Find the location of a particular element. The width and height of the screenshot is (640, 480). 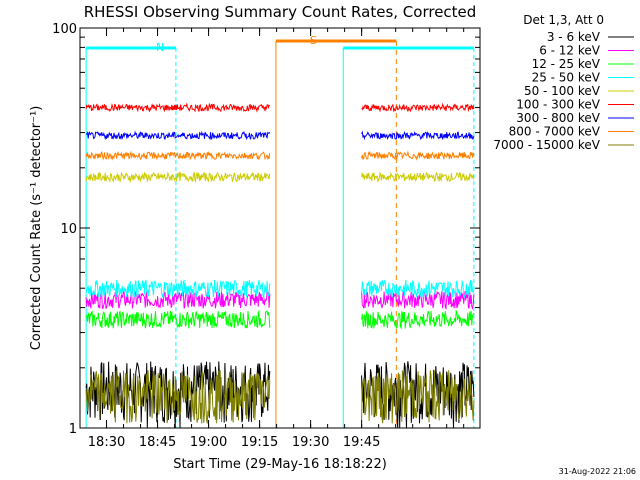

x-tick-label: 19:30 is located at coordinates (310, 442).